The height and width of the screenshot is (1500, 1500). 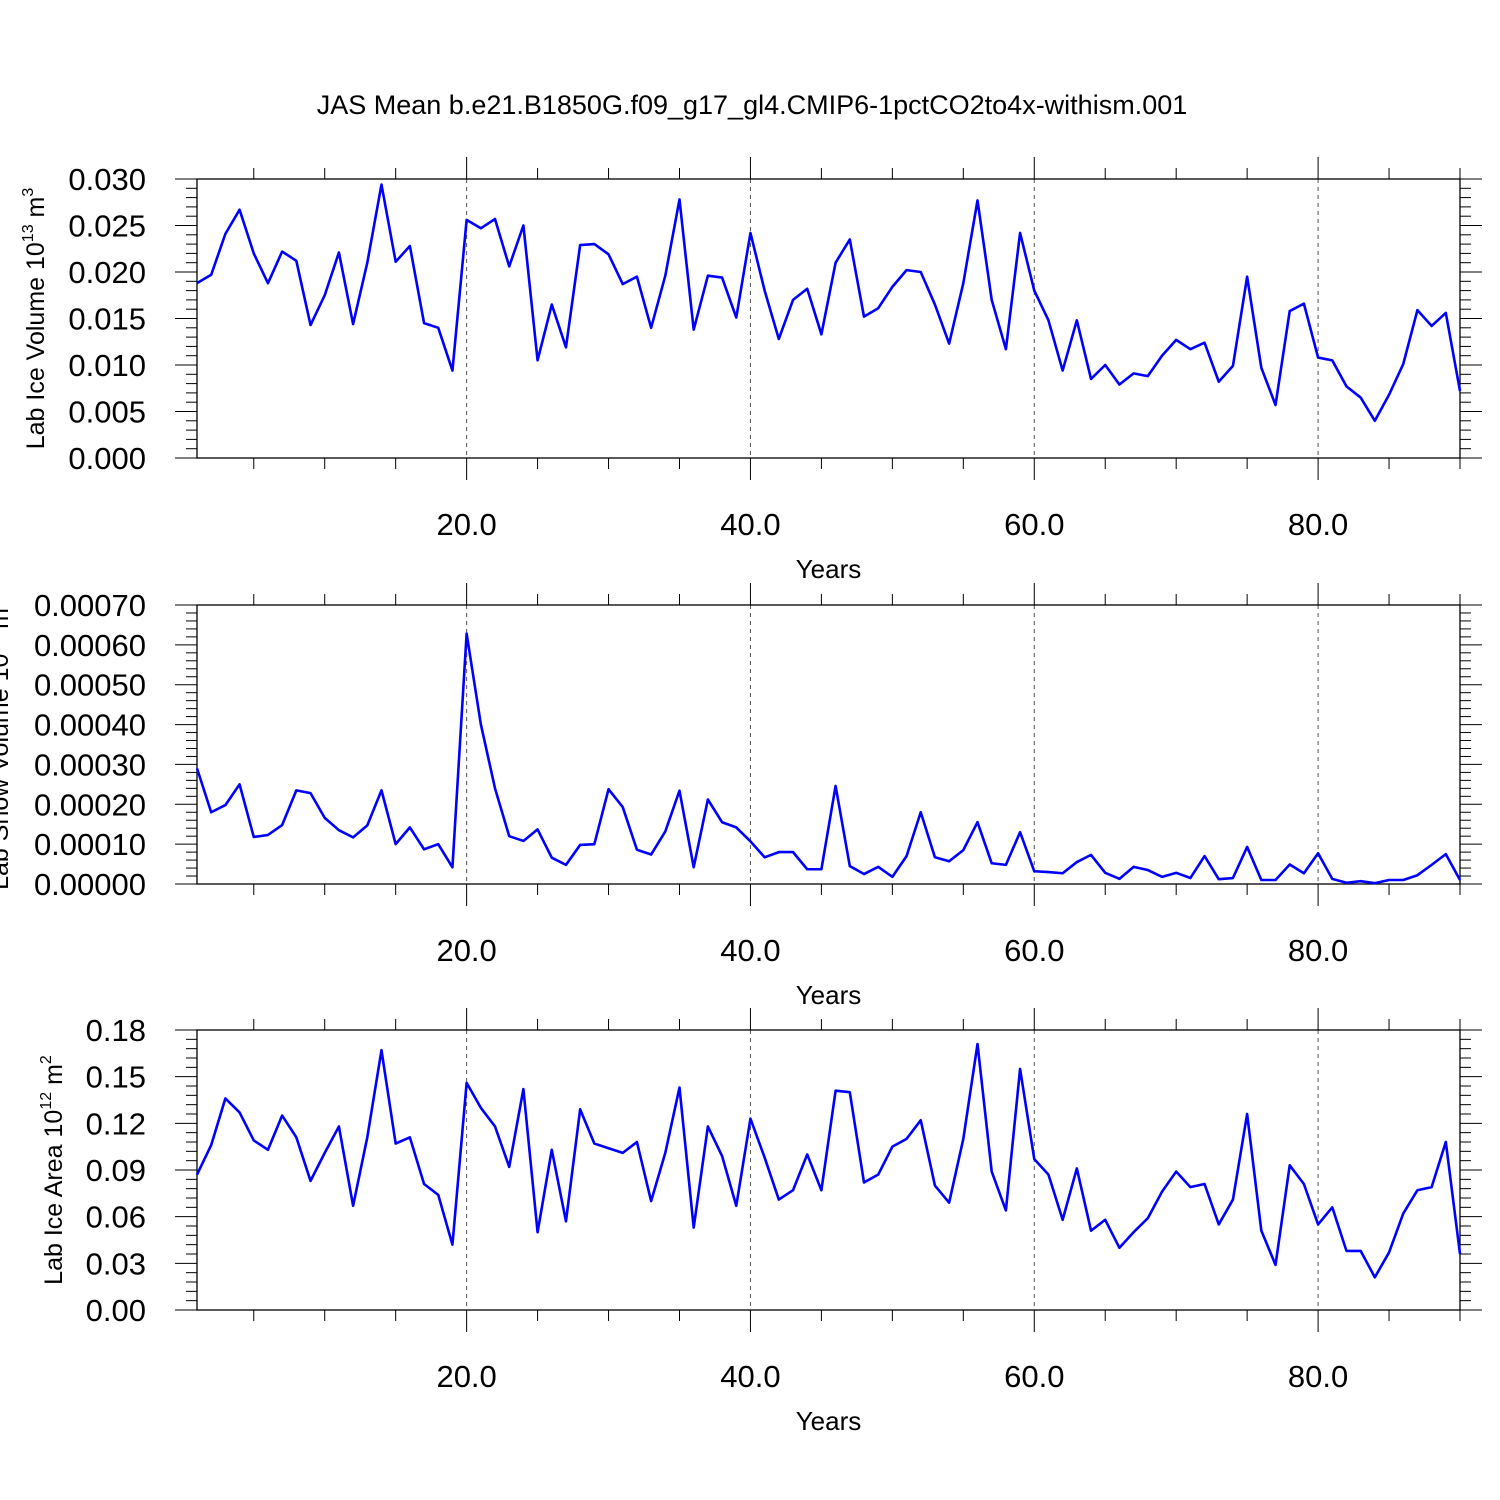 I want to click on y-tick-label: 0.00060, so click(x=90, y=645).